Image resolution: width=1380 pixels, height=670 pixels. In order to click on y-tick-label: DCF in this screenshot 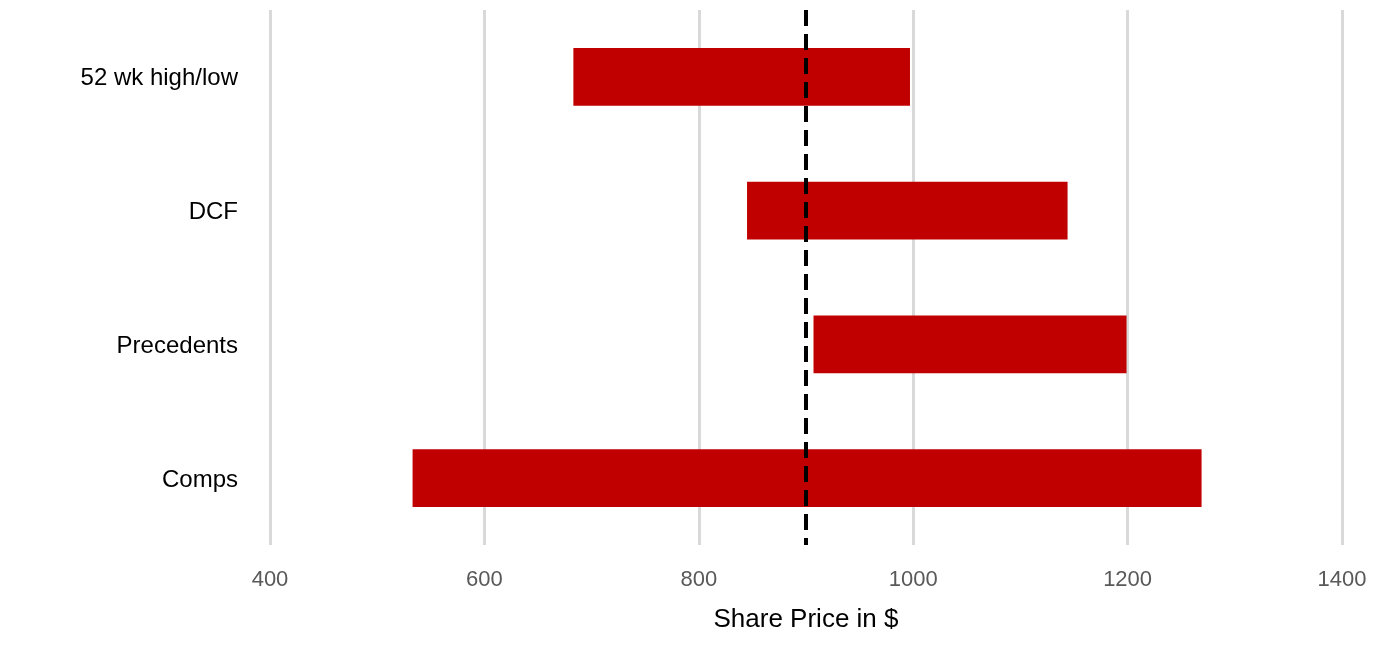, I will do `click(213, 211)`.